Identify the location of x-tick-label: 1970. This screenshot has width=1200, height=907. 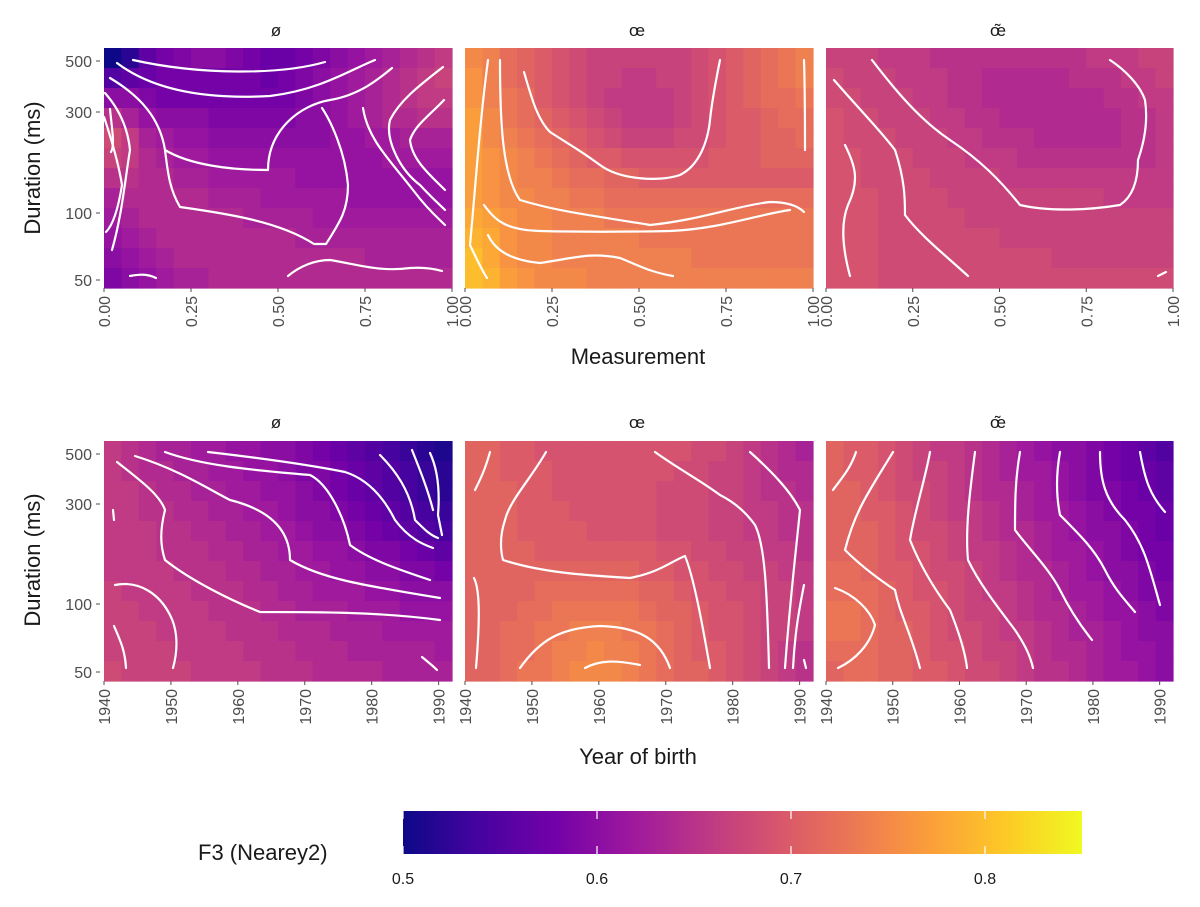
(306, 707).